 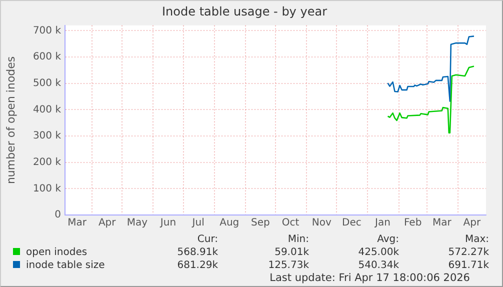 I want to click on y-tick-label: 300 k, so click(x=47, y=136).